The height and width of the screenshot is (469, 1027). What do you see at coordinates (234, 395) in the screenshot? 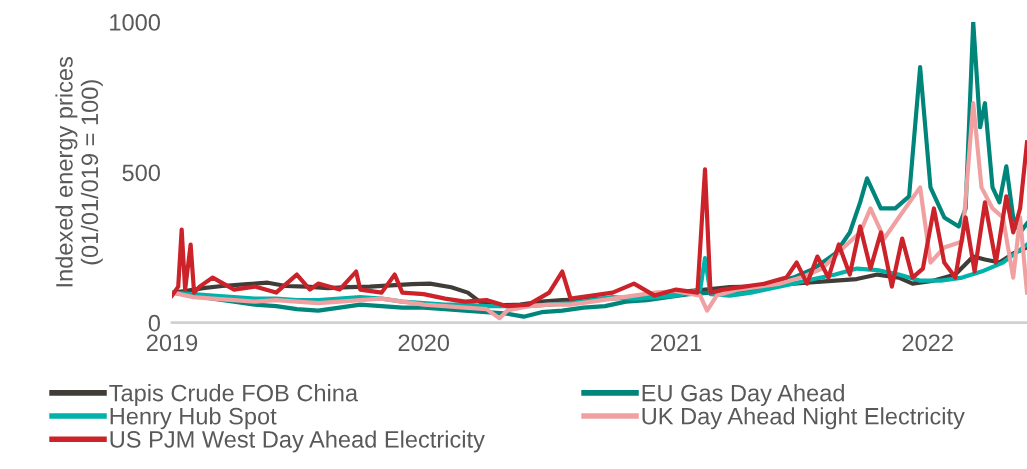
I see `legend-label: Tapis Crude FOB China` at bounding box center [234, 395].